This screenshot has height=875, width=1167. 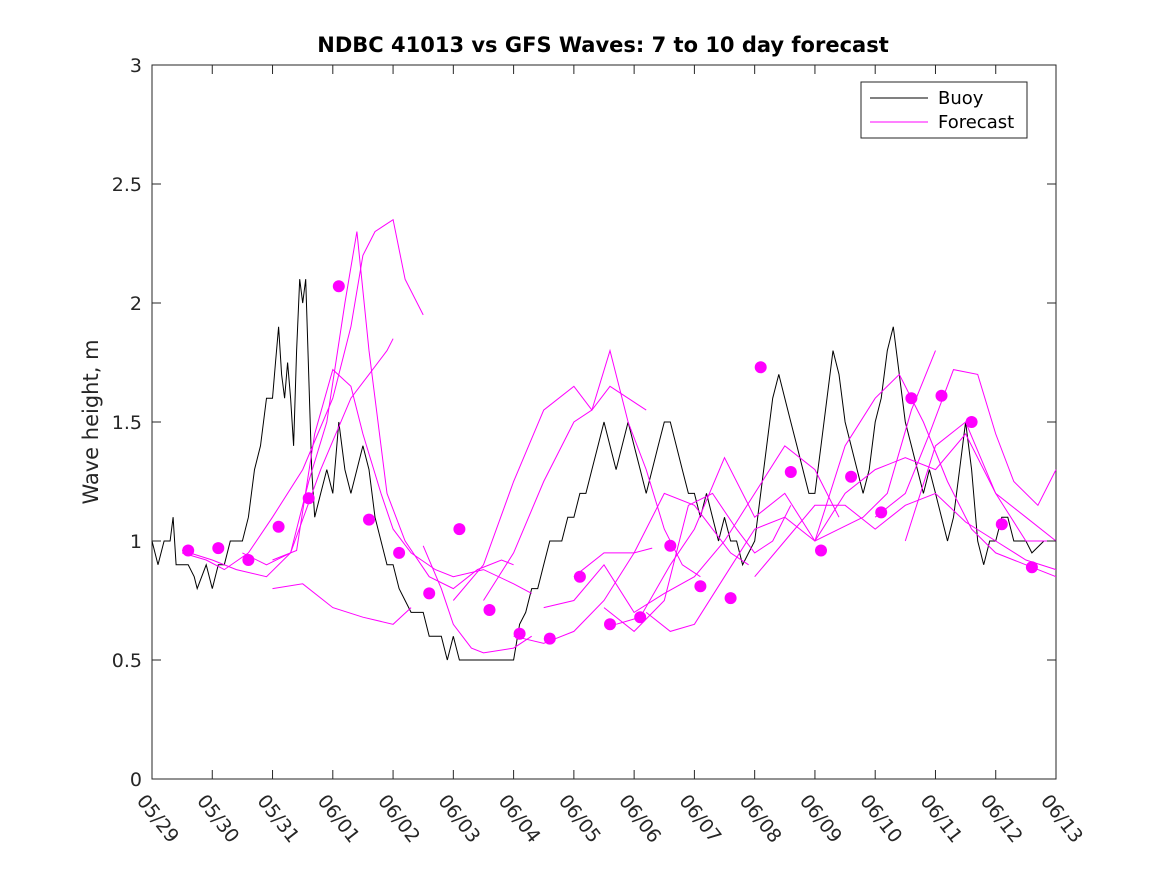 What do you see at coordinates (278, 819) in the screenshot?
I see `x-tick-label: 05/31` at bounding box center [278, 819].